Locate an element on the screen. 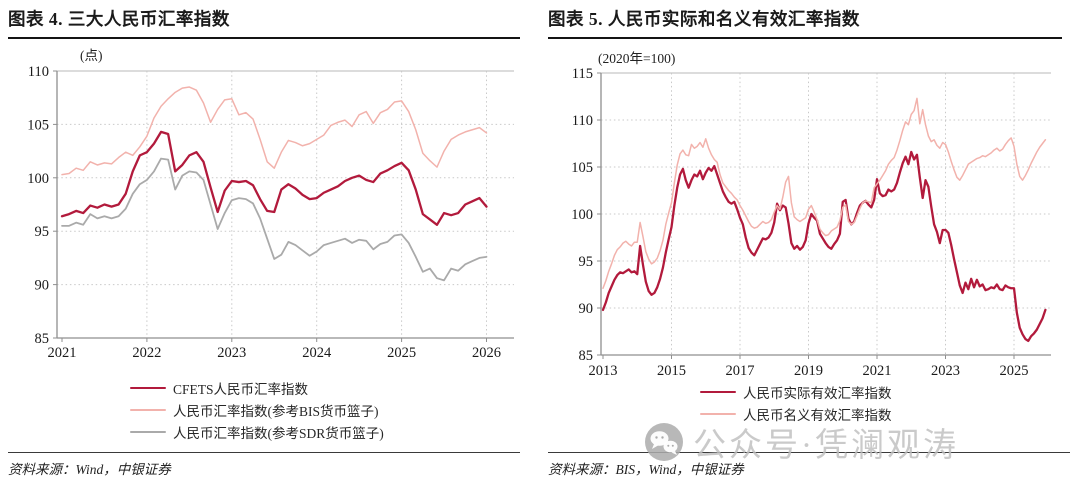 Image resolution: width=1080 pixels, height=485 pixels. legend-label: 人民币实际有效汇率指数 is located at coordinates (817, 393).